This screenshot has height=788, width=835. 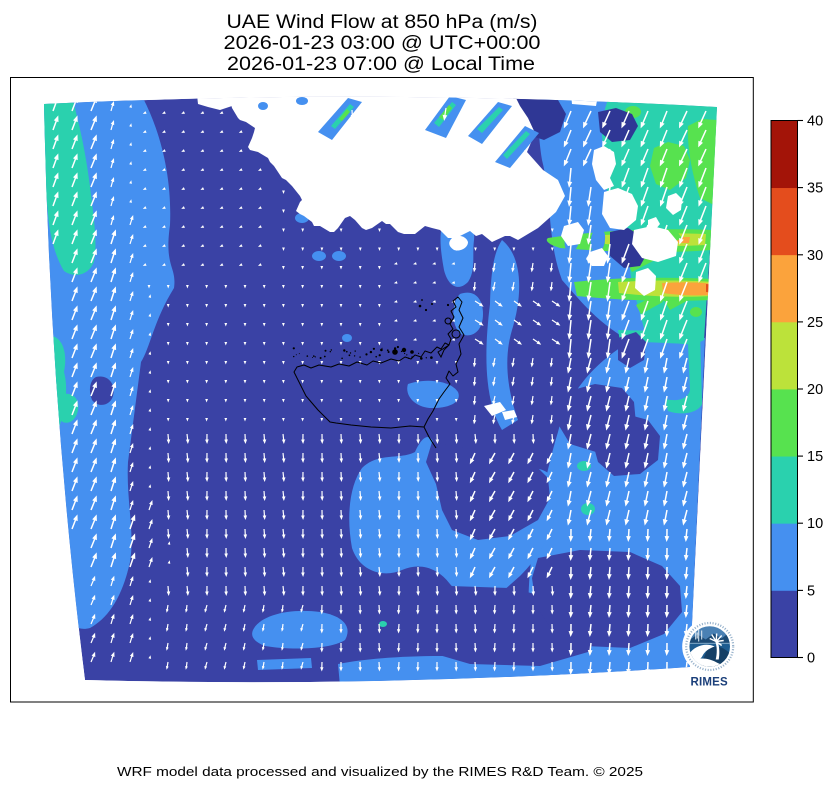 I want to click on svg-text: 10, so click(x=815, y=524).